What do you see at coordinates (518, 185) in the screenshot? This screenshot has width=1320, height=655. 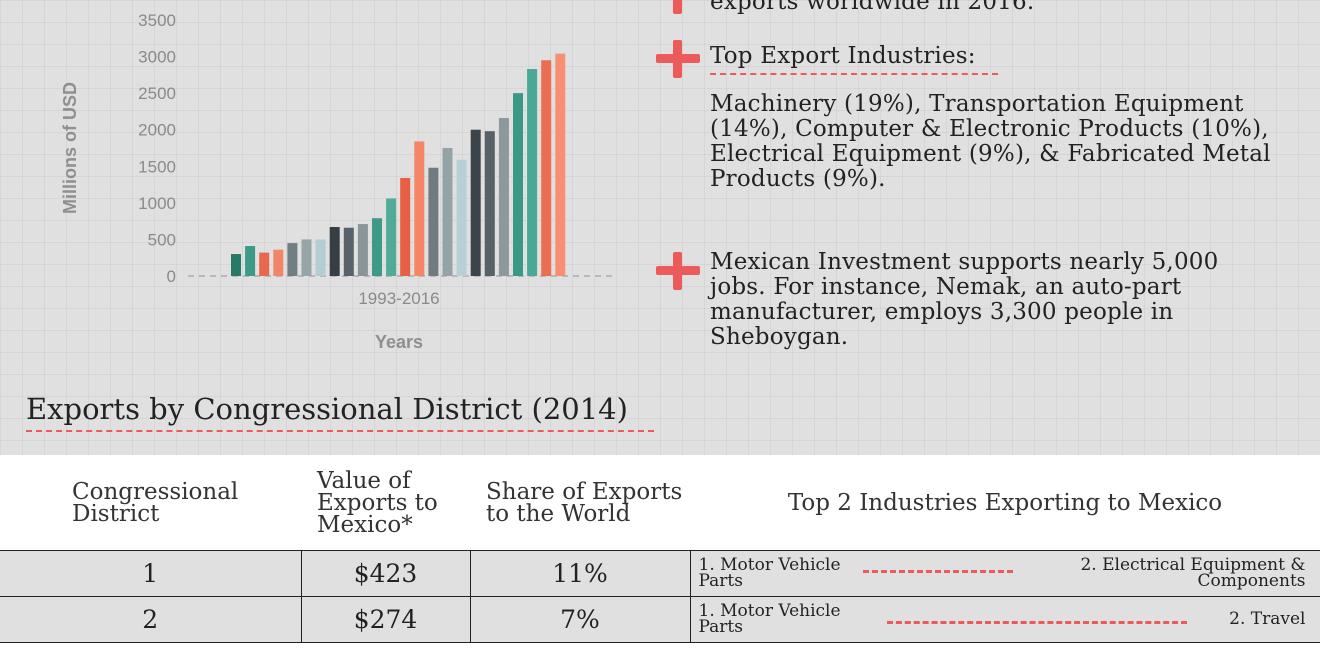 I see `bar-2013` at bounding box center [518, 185].